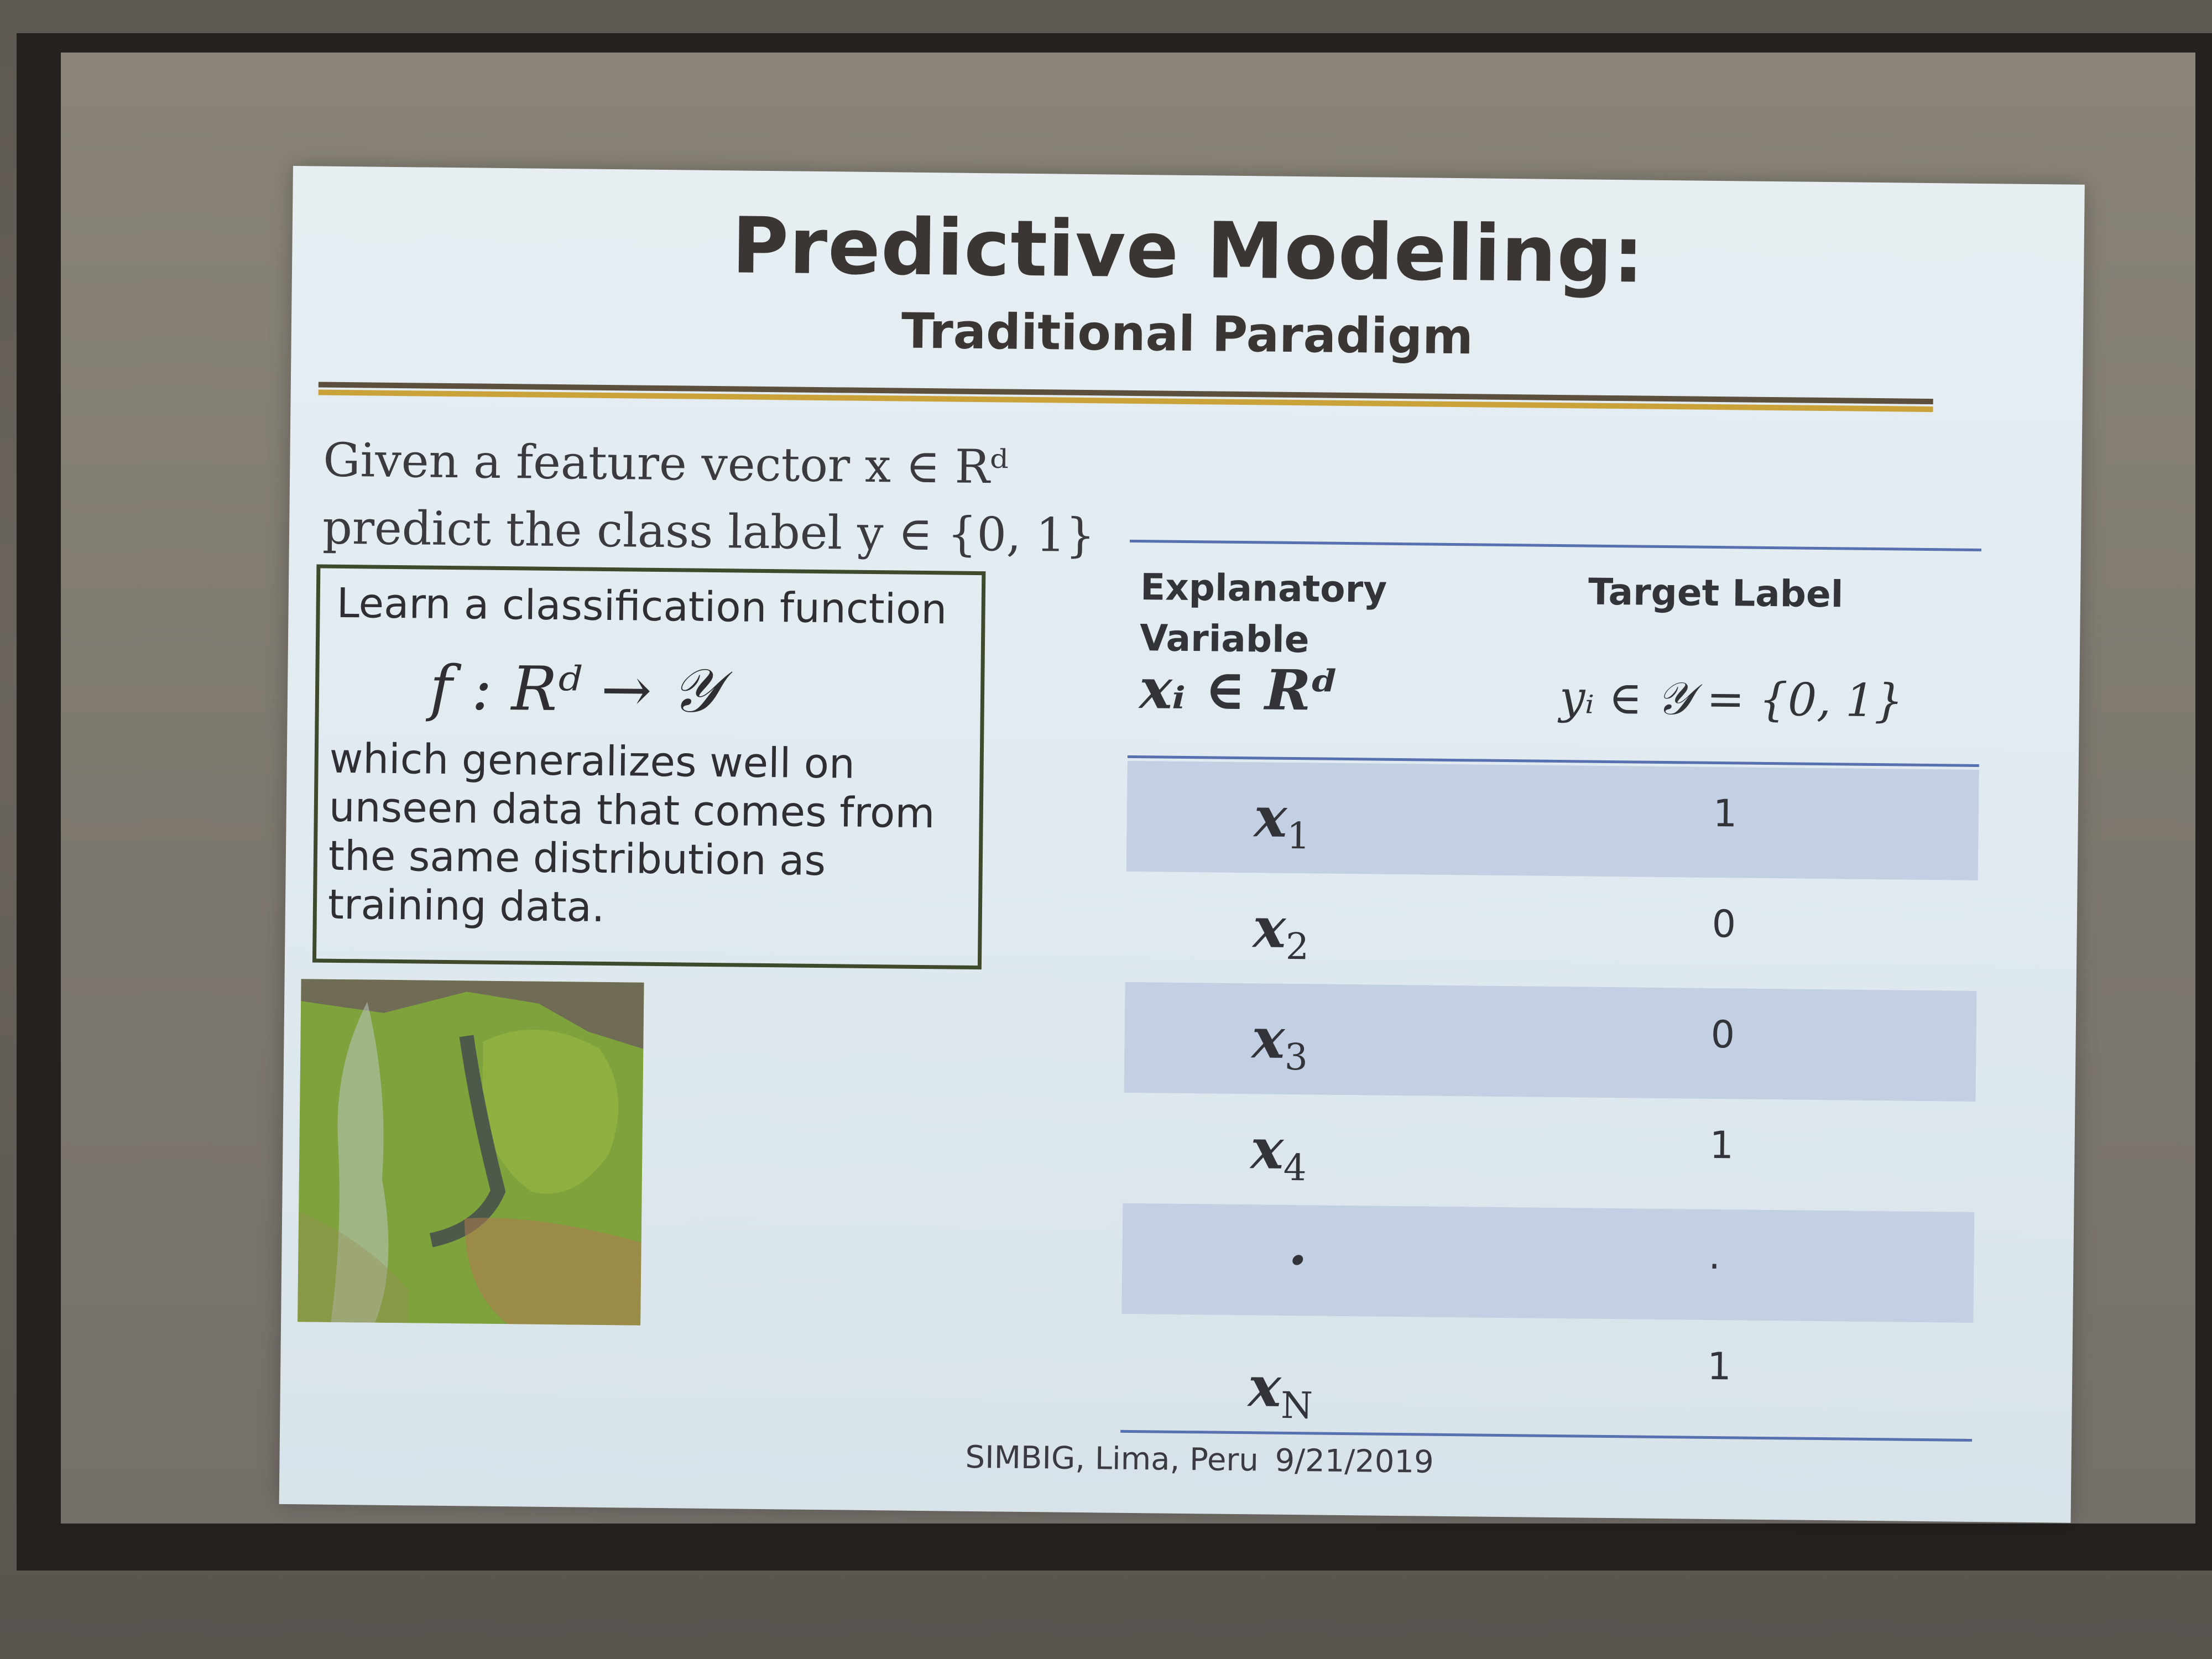 This screenshot has height=1659, width=2212. Describe the element at coordinates (1188, 251) in the screenshot. I see `slide-title: Predictive Modeling:` at that location.